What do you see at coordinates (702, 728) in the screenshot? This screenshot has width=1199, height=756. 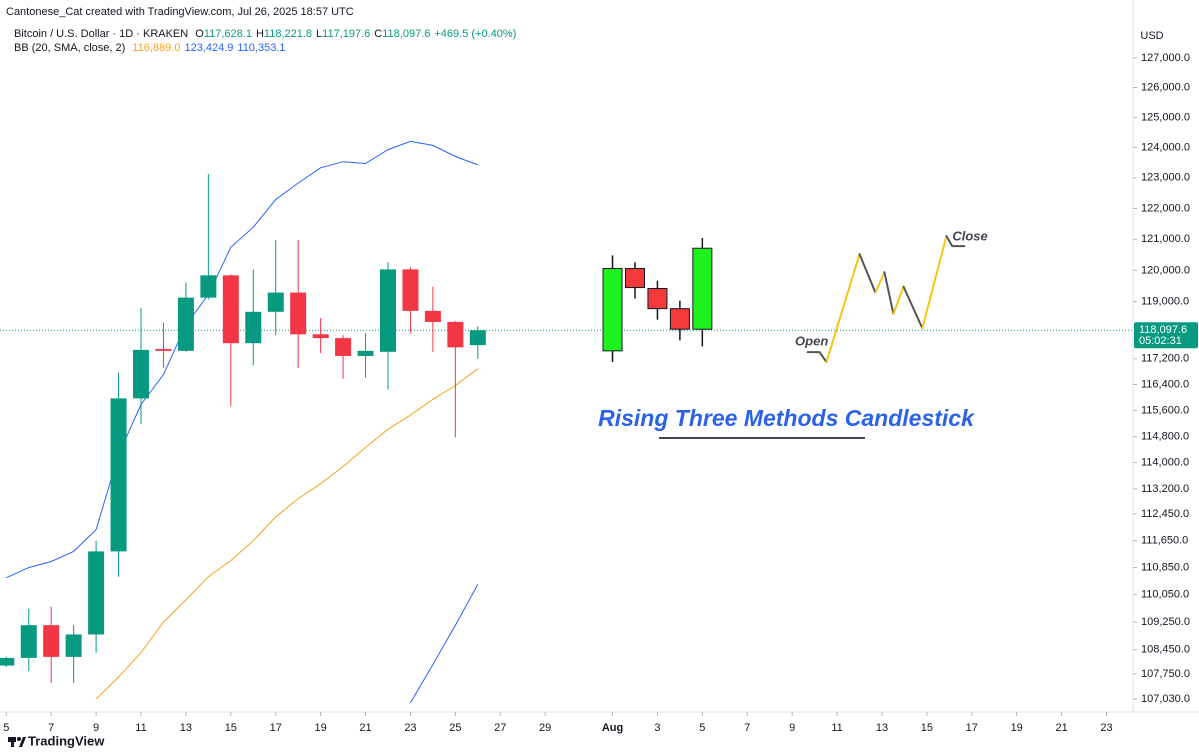 I see `x-tick-label: 5` at bounding box center [702, 728].